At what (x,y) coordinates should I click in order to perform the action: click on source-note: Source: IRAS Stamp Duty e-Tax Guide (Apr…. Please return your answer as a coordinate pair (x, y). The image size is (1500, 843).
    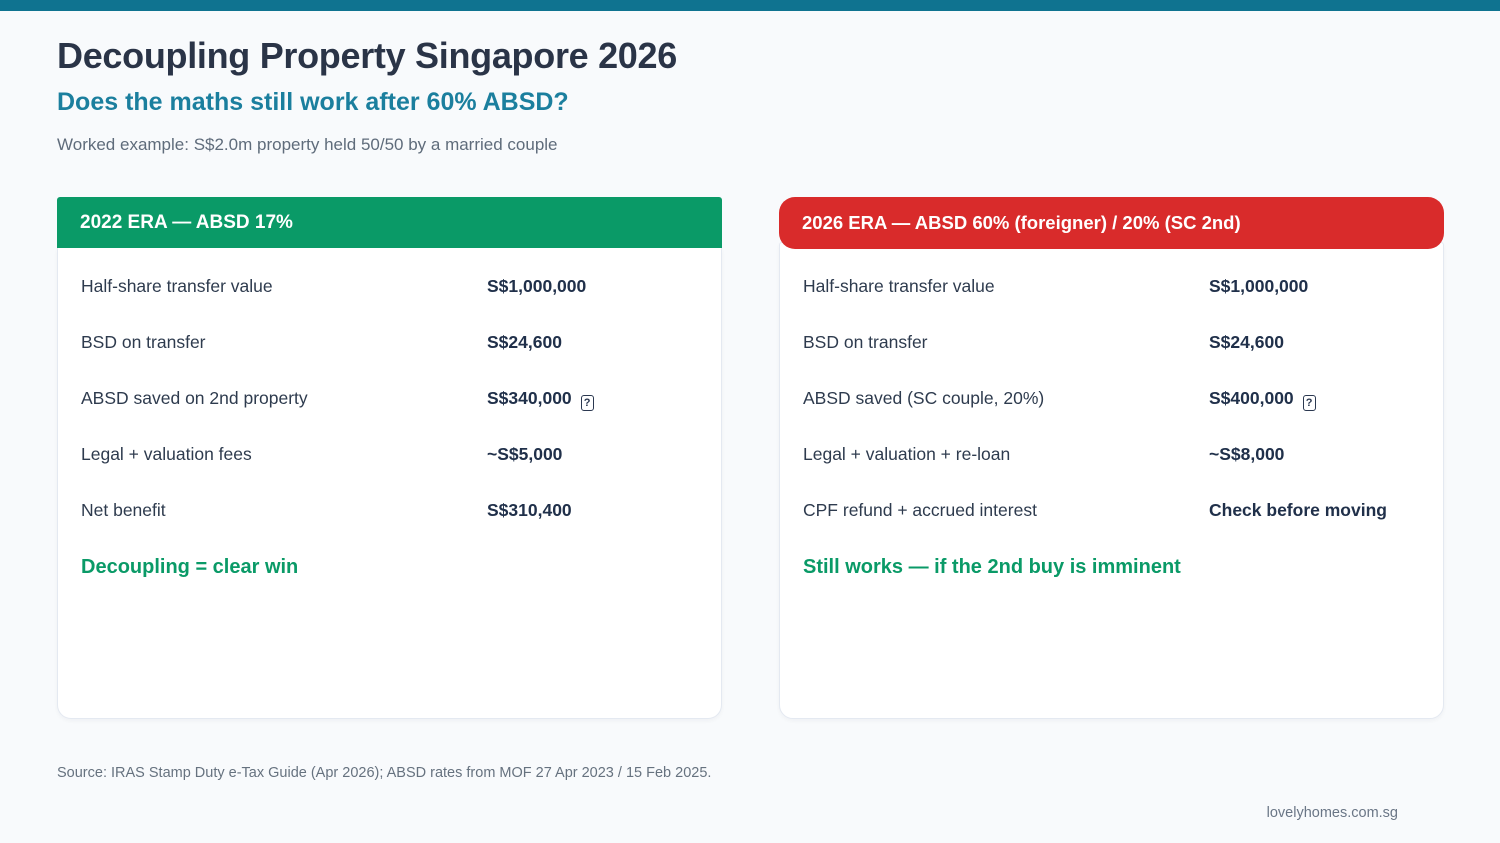
    Looking at the image, I should click on (384, 773).